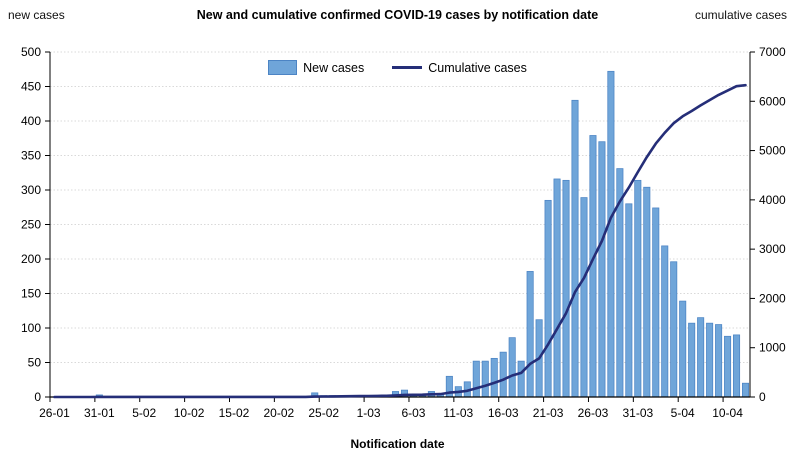 This screenshot has width=795, height=463. Describe the element at coordinates (548, 413) in the screenshot. I see `x-axis-tick-label: 21-03` at that location.